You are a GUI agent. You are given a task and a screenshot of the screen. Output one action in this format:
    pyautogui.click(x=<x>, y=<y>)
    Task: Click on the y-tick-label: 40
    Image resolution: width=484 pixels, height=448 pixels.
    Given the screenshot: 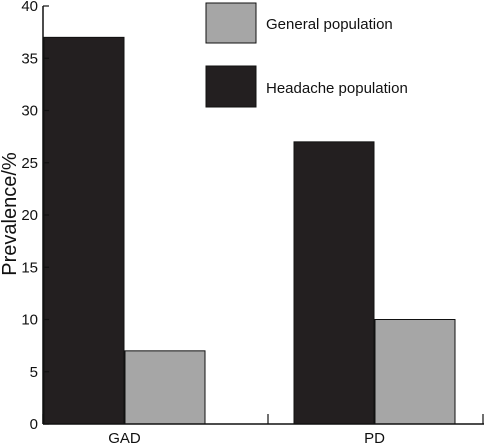 What is the action you would take?
    pyautogui.click(x=29, y=7)
    